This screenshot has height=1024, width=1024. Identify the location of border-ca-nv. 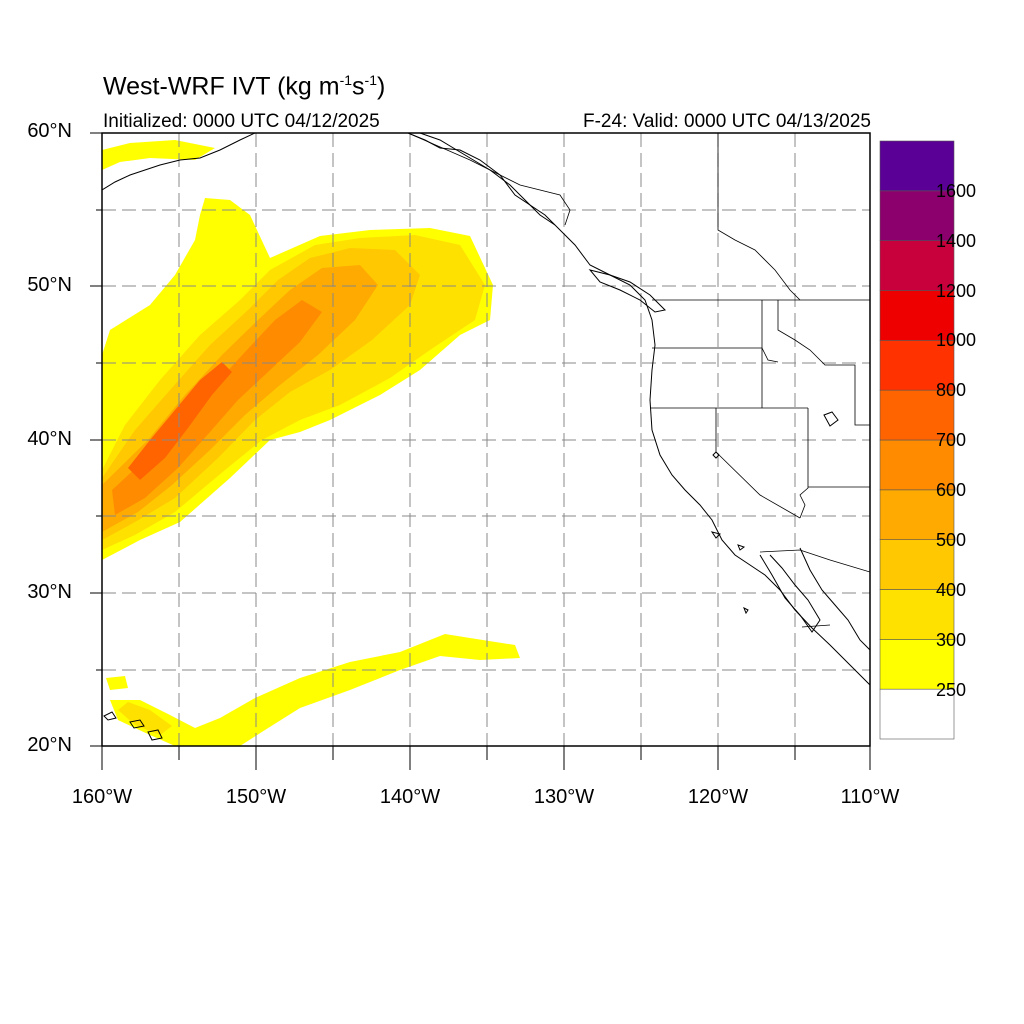
(758, 463).